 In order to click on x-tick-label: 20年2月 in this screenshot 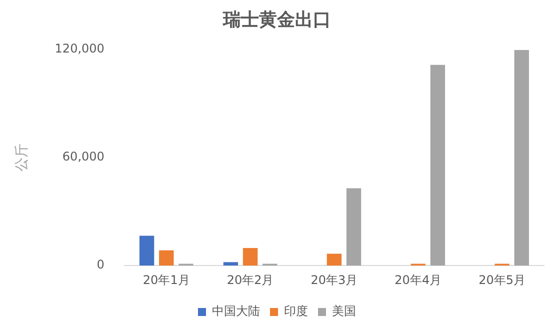, I will do `click(250, 279)`.